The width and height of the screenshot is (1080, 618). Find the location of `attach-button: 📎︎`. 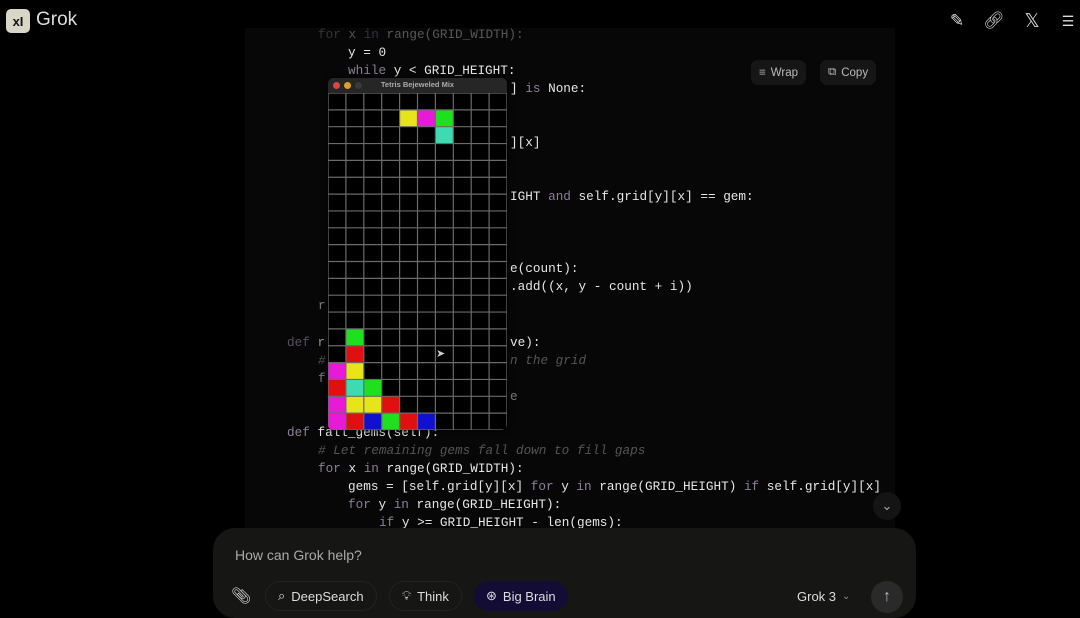

attach-button: 📎︎ is located at coordinates (241, 596).